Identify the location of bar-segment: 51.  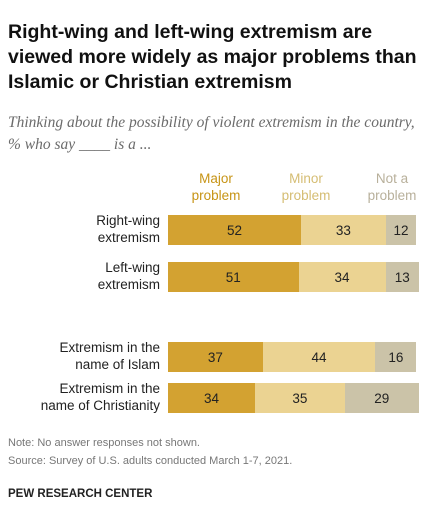
(233, 277).